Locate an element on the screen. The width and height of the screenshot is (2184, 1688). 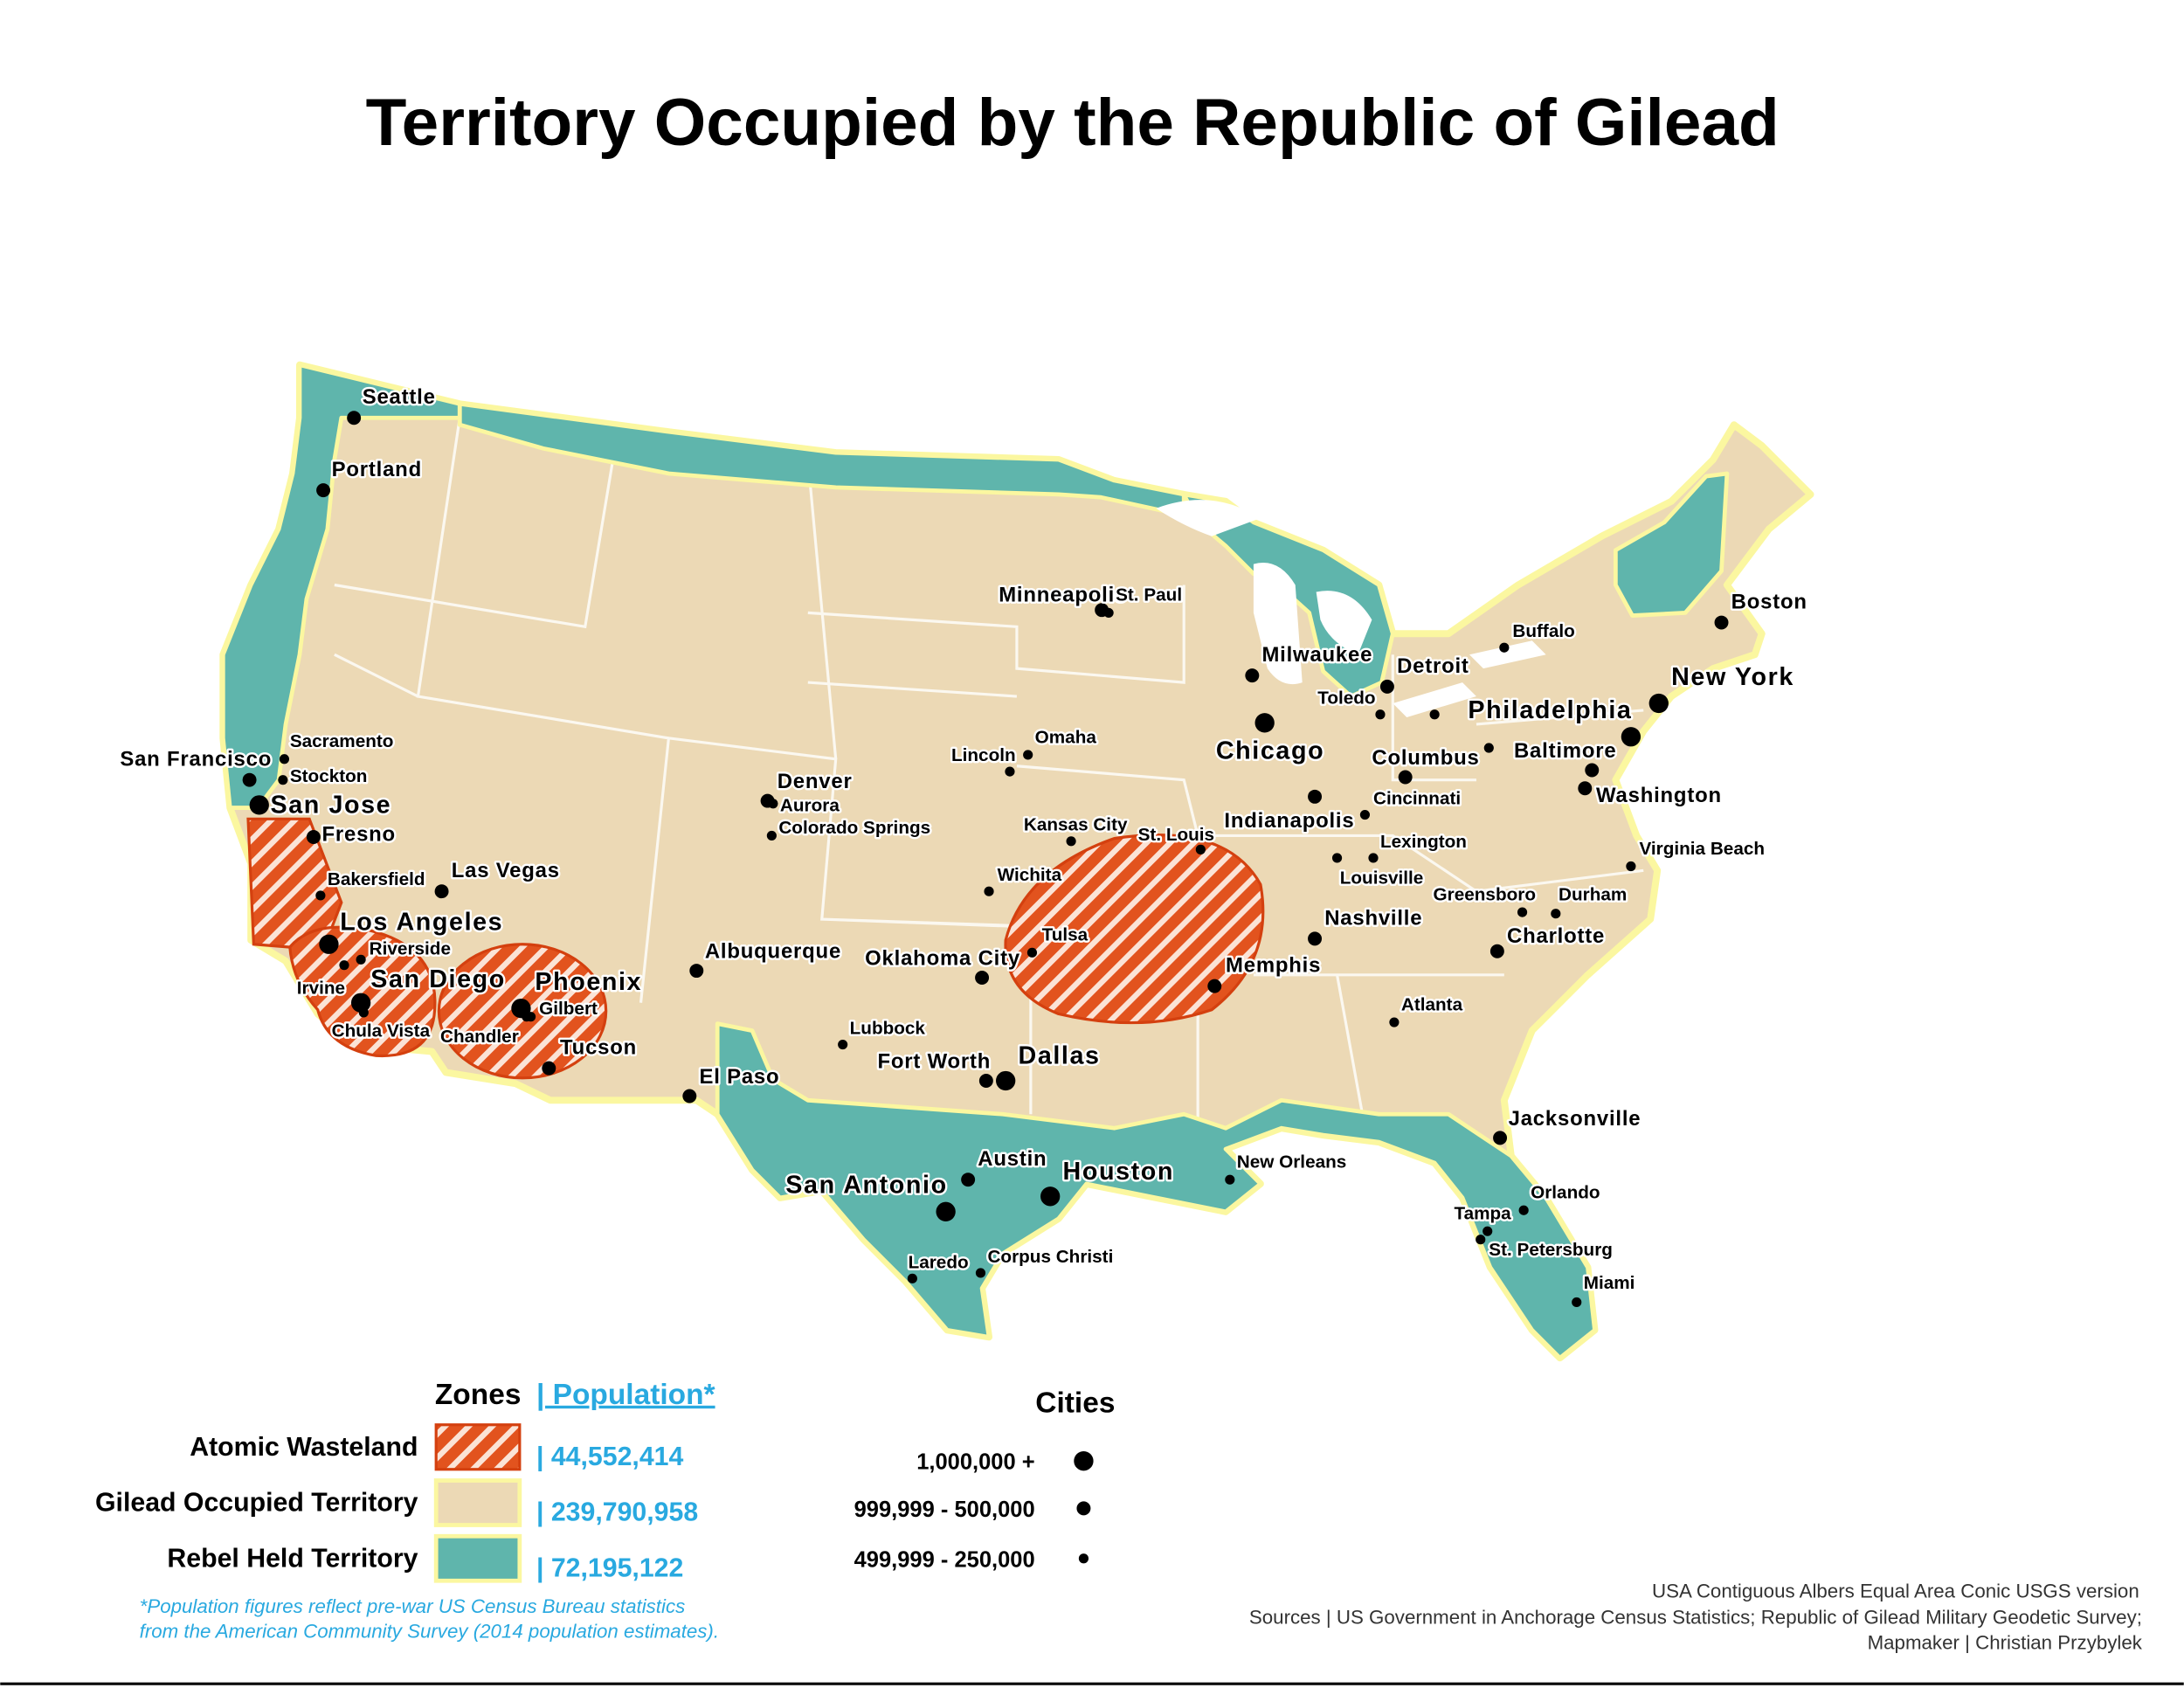
city-label: Chula Vista is located at coordinates (381, 1031).